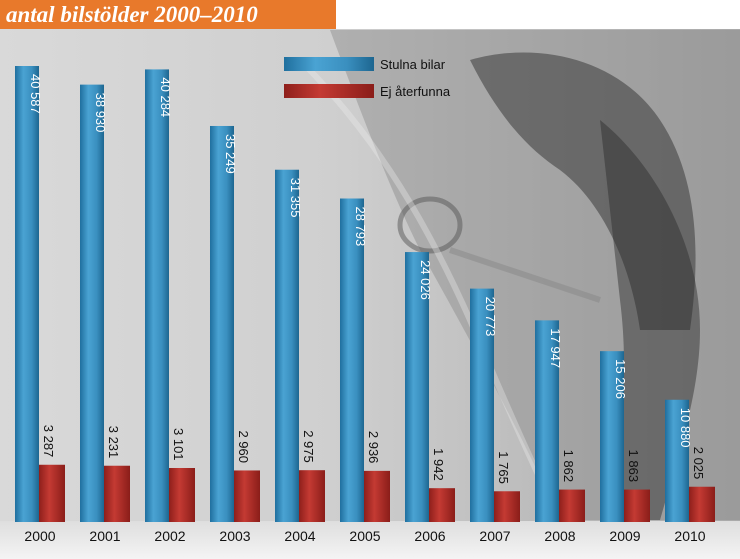 This screenshot has width=740, height=559. I want to click on bar-ej-aterfunna-2003, so click(247, 496).